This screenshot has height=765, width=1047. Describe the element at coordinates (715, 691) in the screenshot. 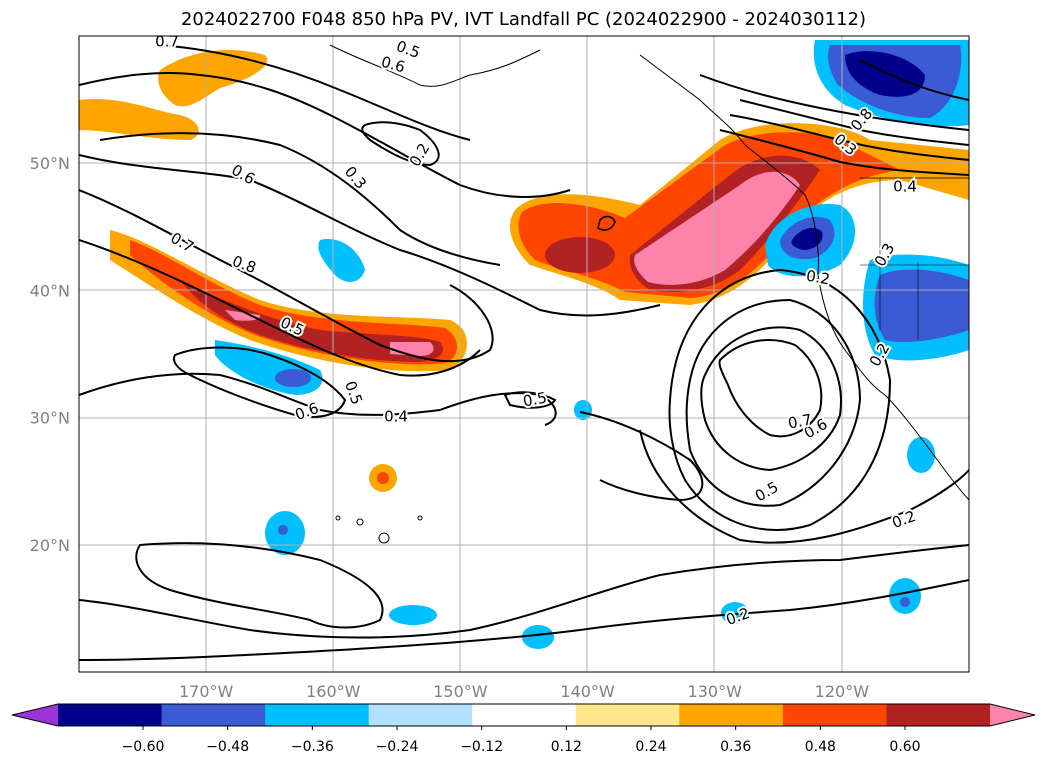

I see `lon-tick-label: 130°W` at that location.